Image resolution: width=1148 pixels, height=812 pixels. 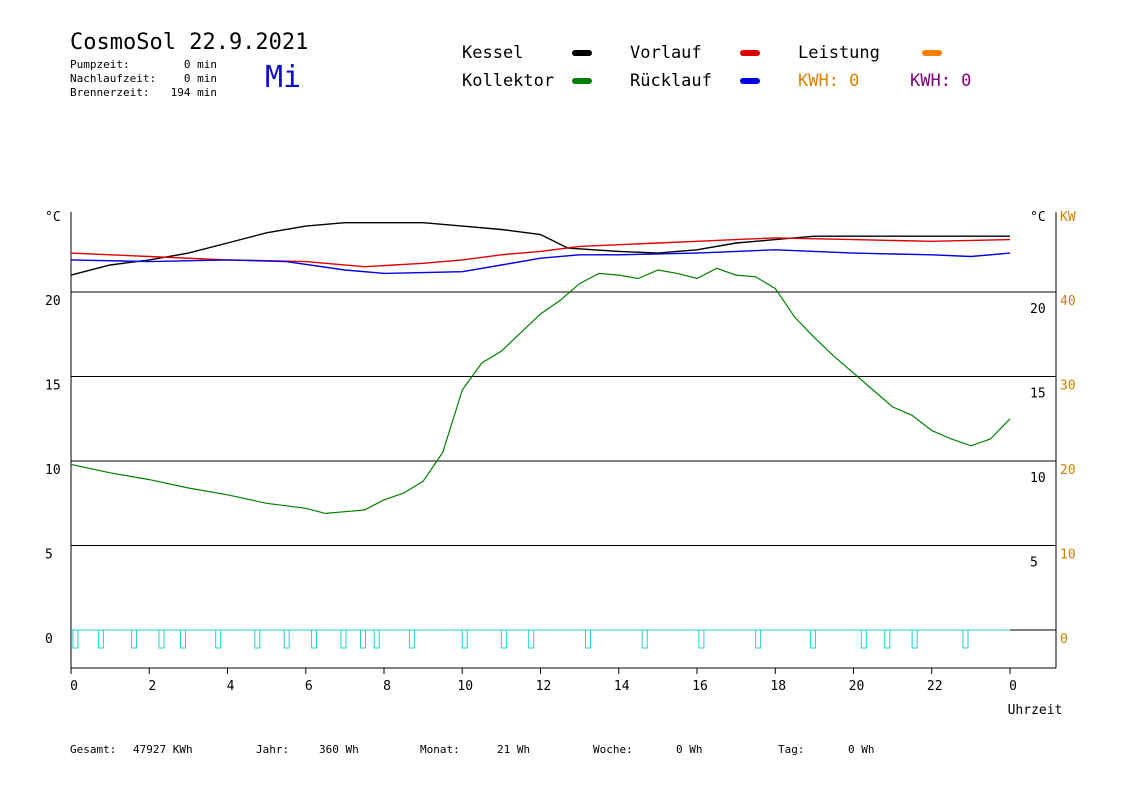 What do you see at coordinates (508, 81) in the screenshot?
I see `legend-label-kollektor: Kollektor` at bounding box center [508, 81].